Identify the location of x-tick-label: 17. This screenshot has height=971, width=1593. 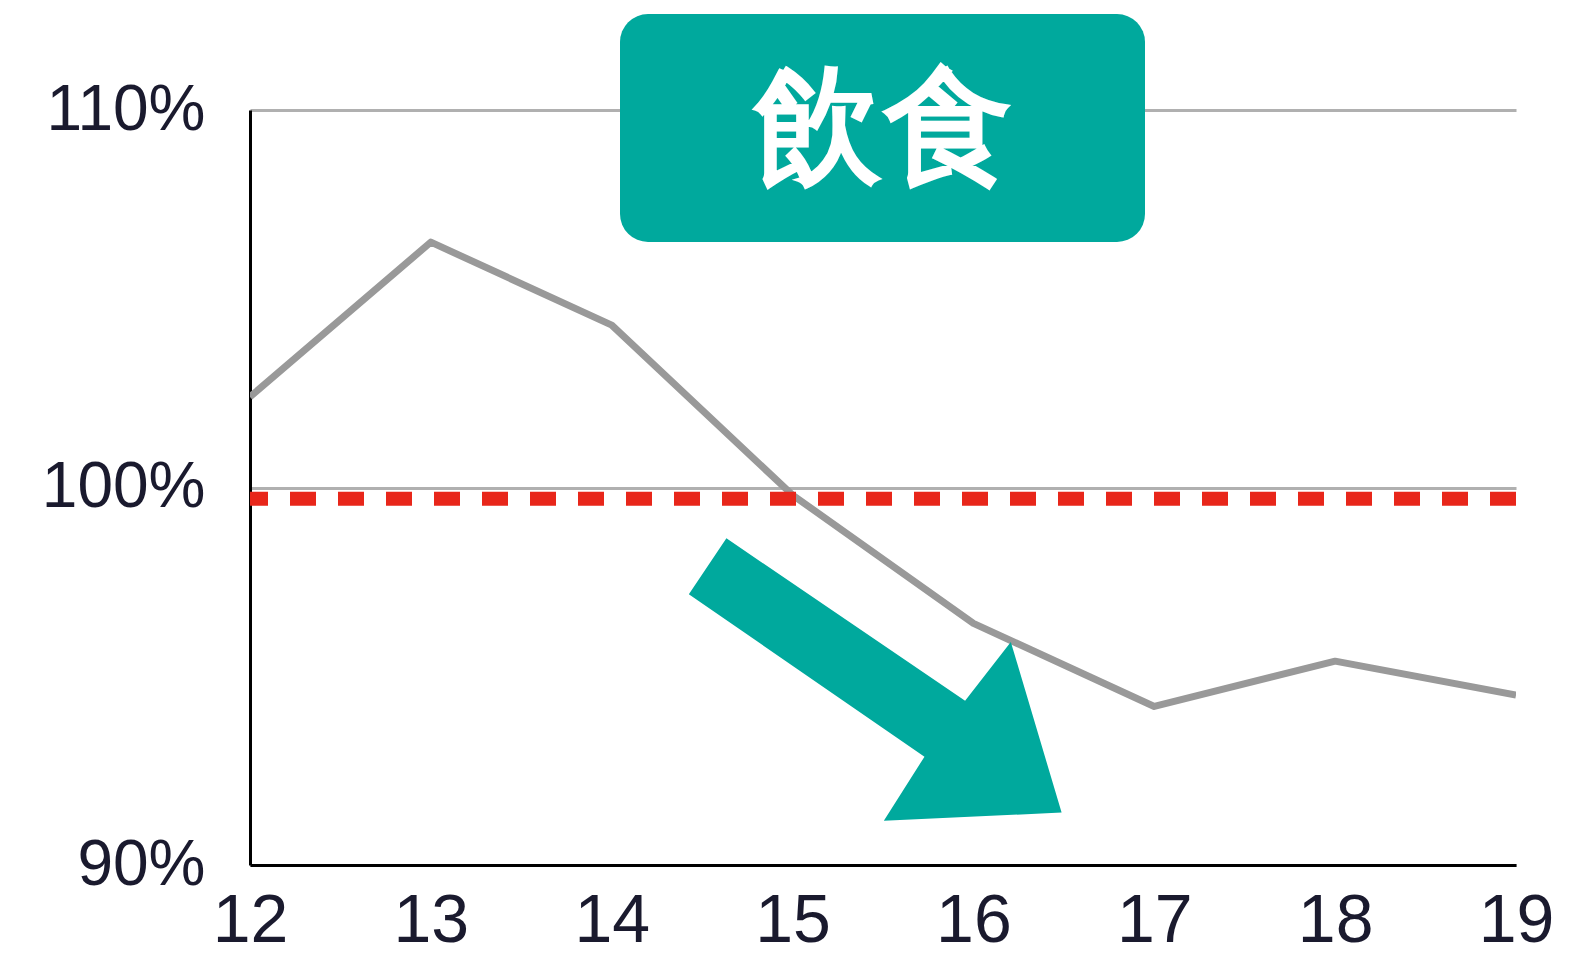
(1154, 917).